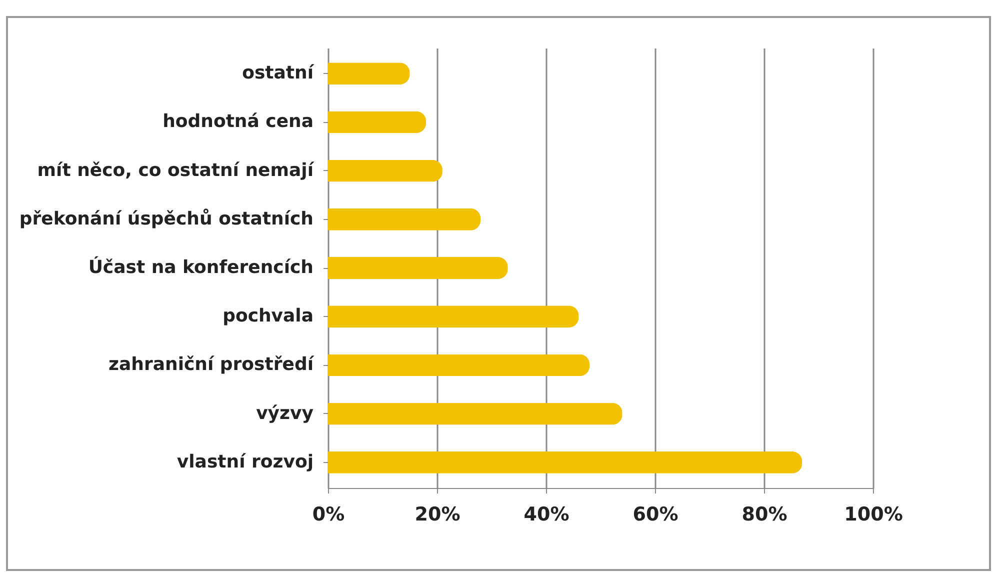 The height and width of the screenshot is (578, 999). What do you see at coordinates (437, 515) in the screenshot?
I see `x-tick-label: 20%` at bounding box center [437, 515].